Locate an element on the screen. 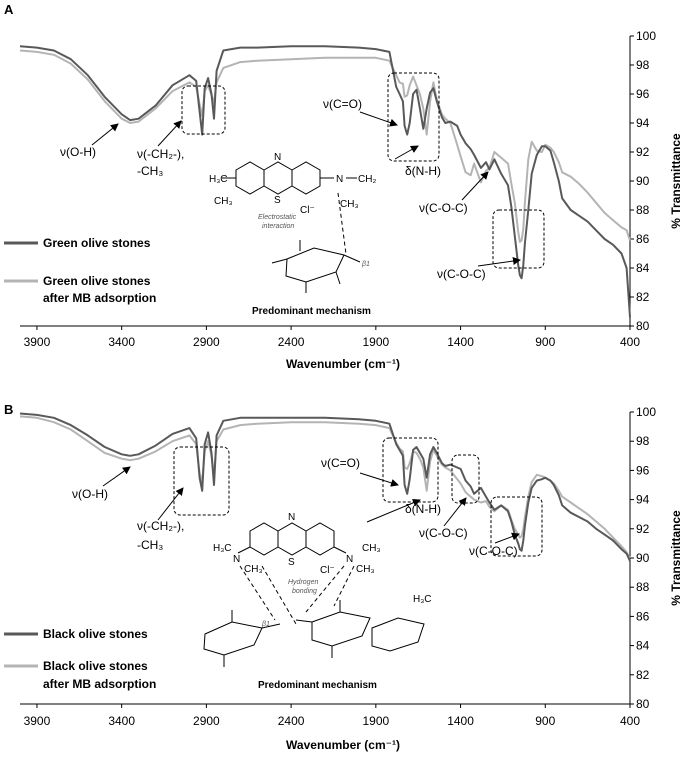  legend-label-b1: Black olive stones is located at coordinates (95, 634).